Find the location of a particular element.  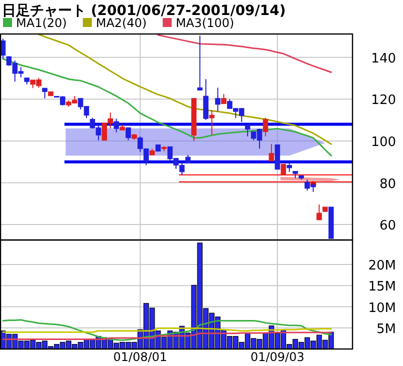

y-tick-label: 140 is located at coordinates (383, 58).